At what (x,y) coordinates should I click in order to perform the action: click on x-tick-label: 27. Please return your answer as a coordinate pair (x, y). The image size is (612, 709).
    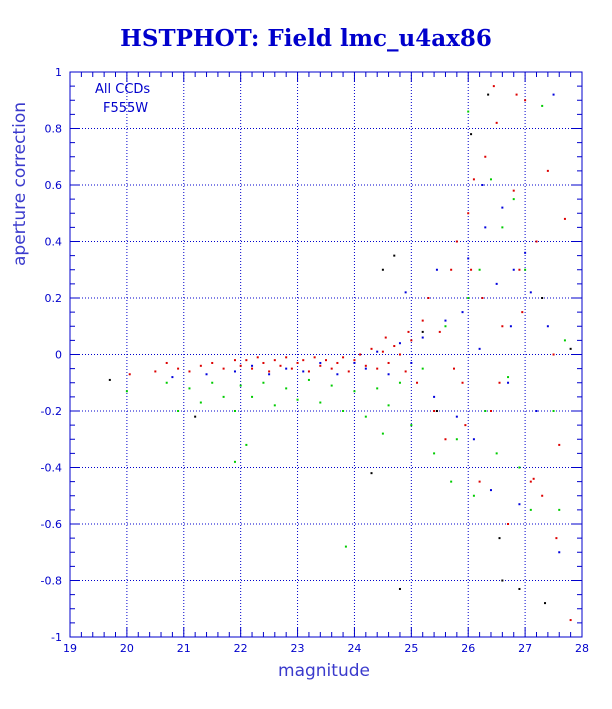
    Looking at the image, I should click on (525, 648).